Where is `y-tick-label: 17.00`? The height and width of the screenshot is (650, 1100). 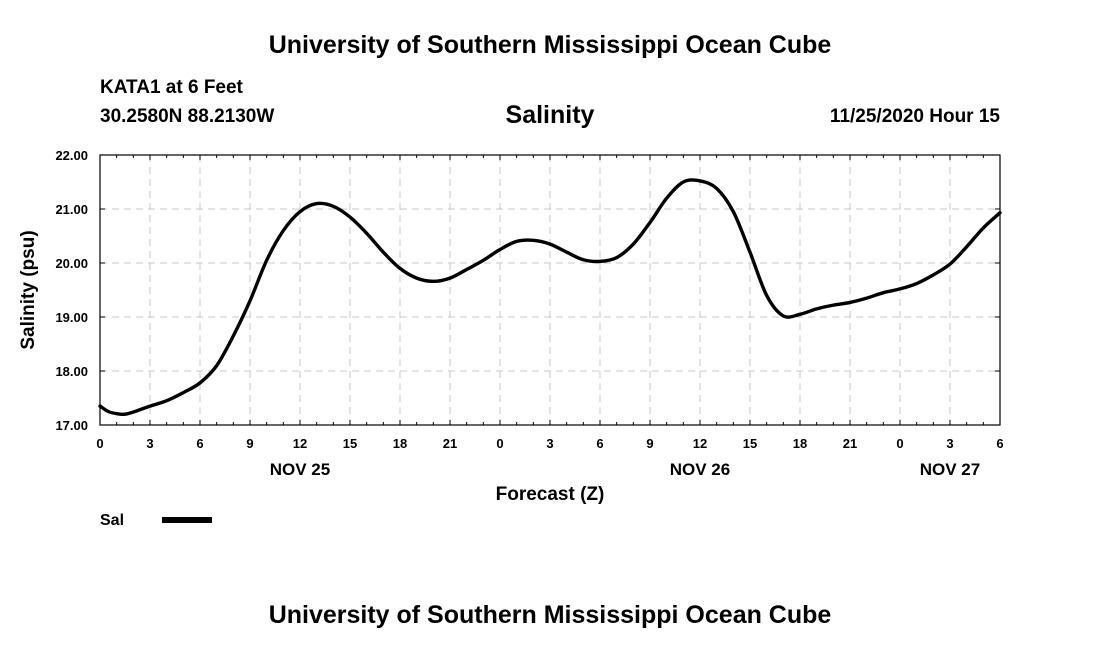 y-tick-label: 17.00 is located at coordinates (71, 425).